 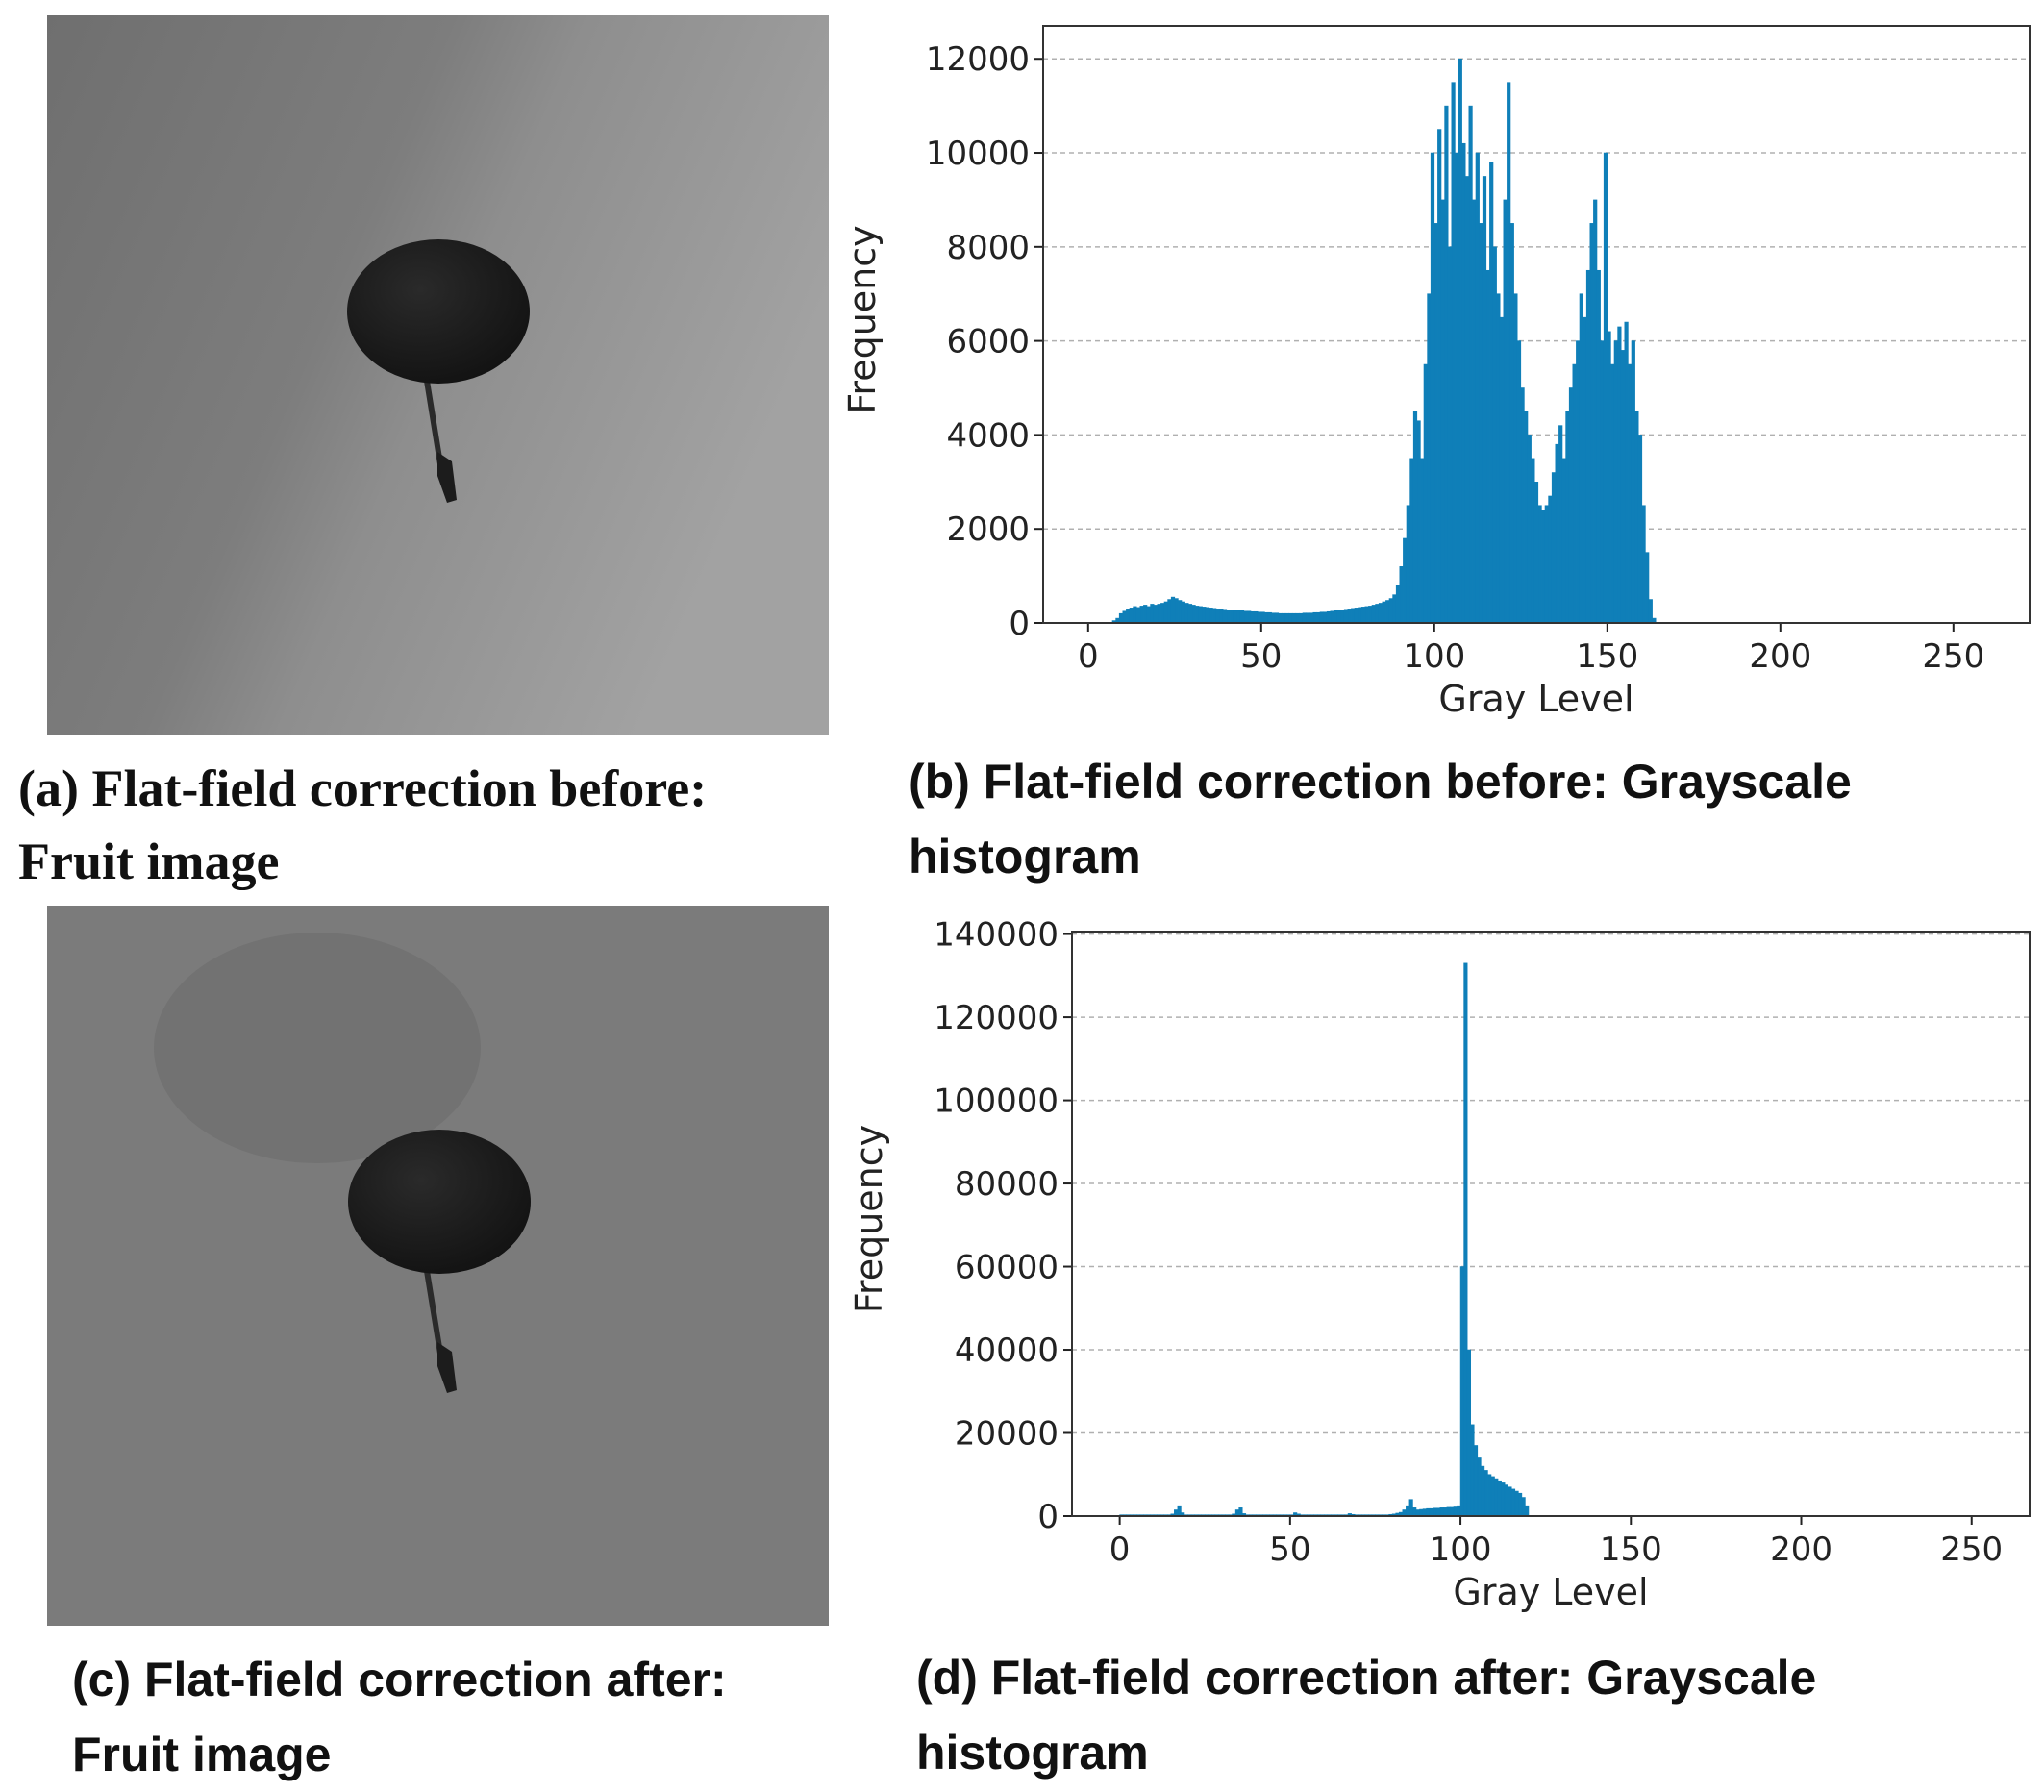 What do you see at coordinates (1007, 1434) in the screenshot?
I see `y-tick-label: 20000` at bounding box center [1007, 1434].